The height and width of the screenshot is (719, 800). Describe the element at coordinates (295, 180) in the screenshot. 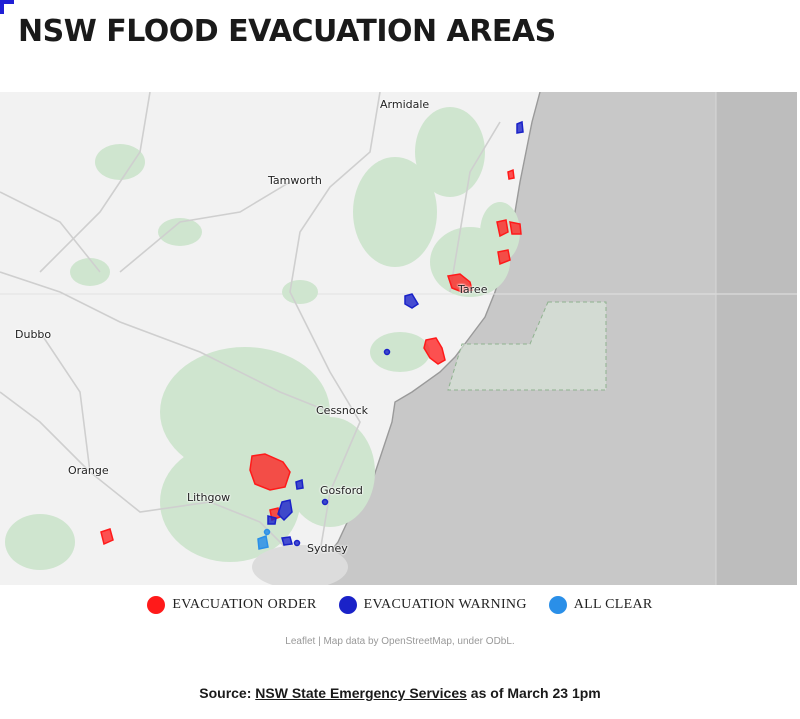

I see `place-label-tamworth: Tamworth` at that location.